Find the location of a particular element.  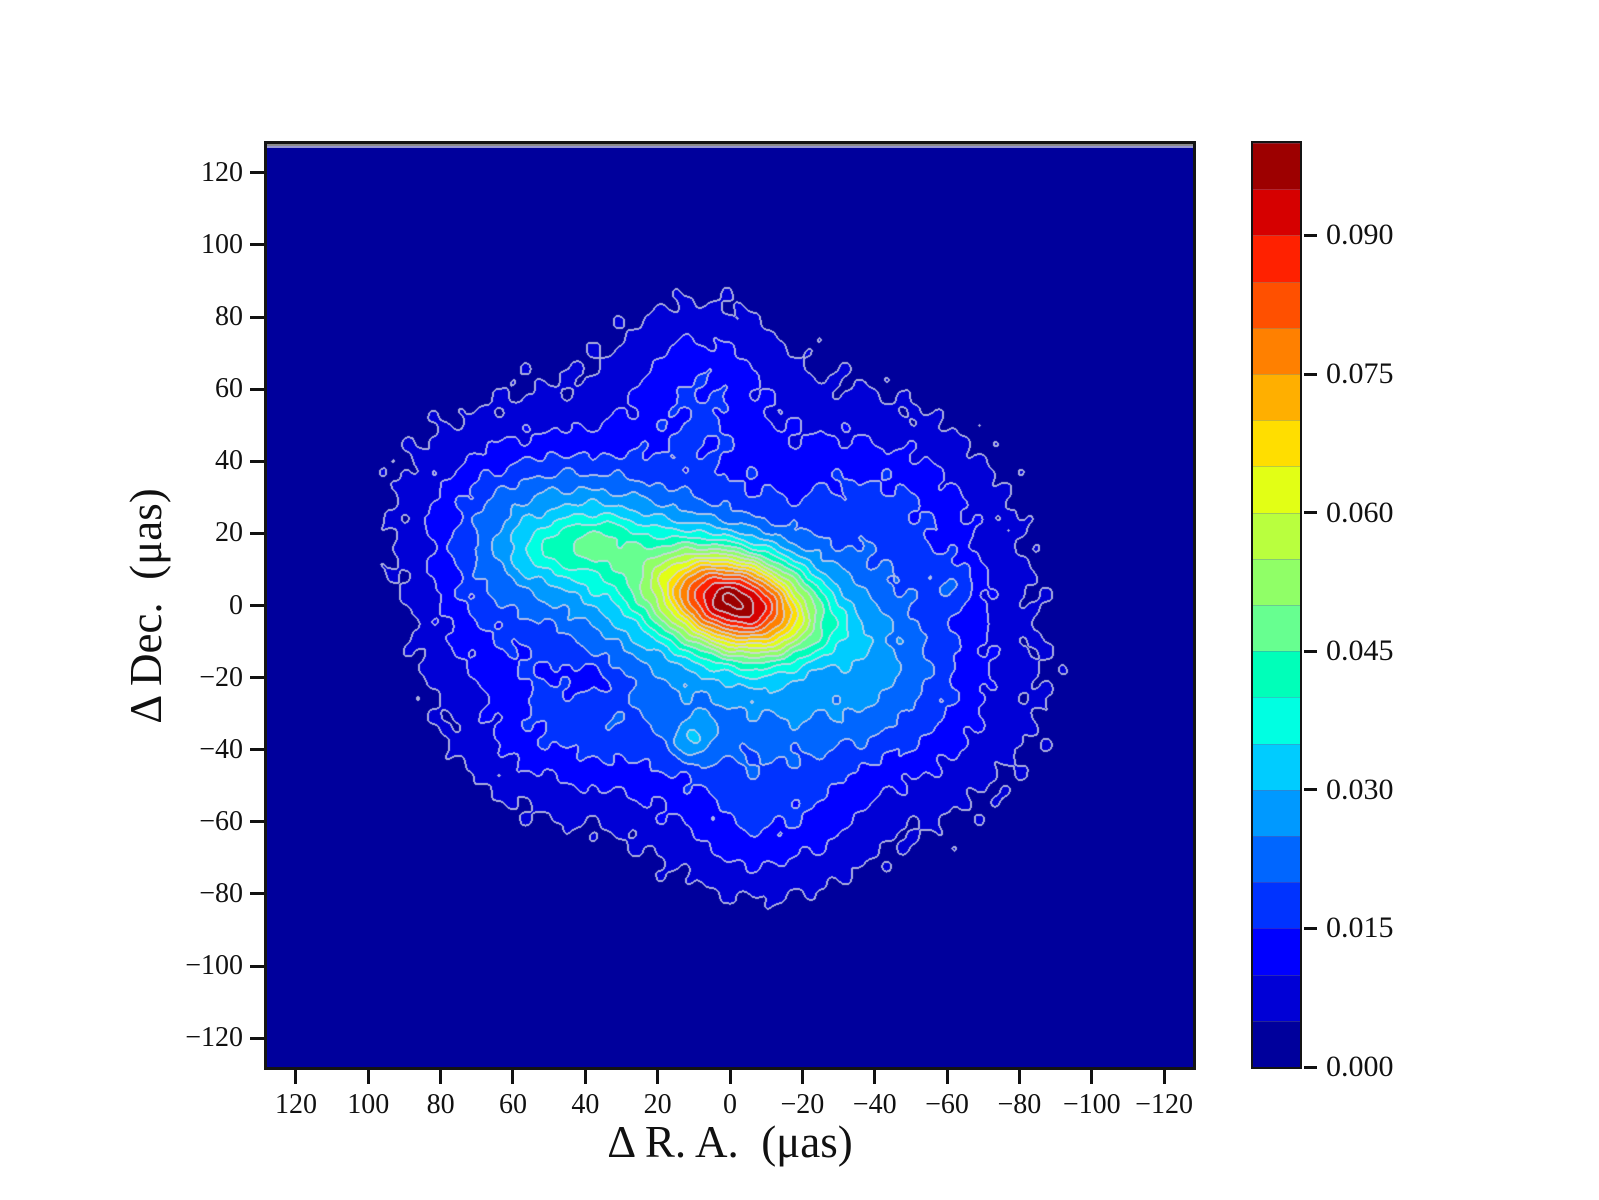

y-tick-label: 100 is located at coordinates (222, 244).